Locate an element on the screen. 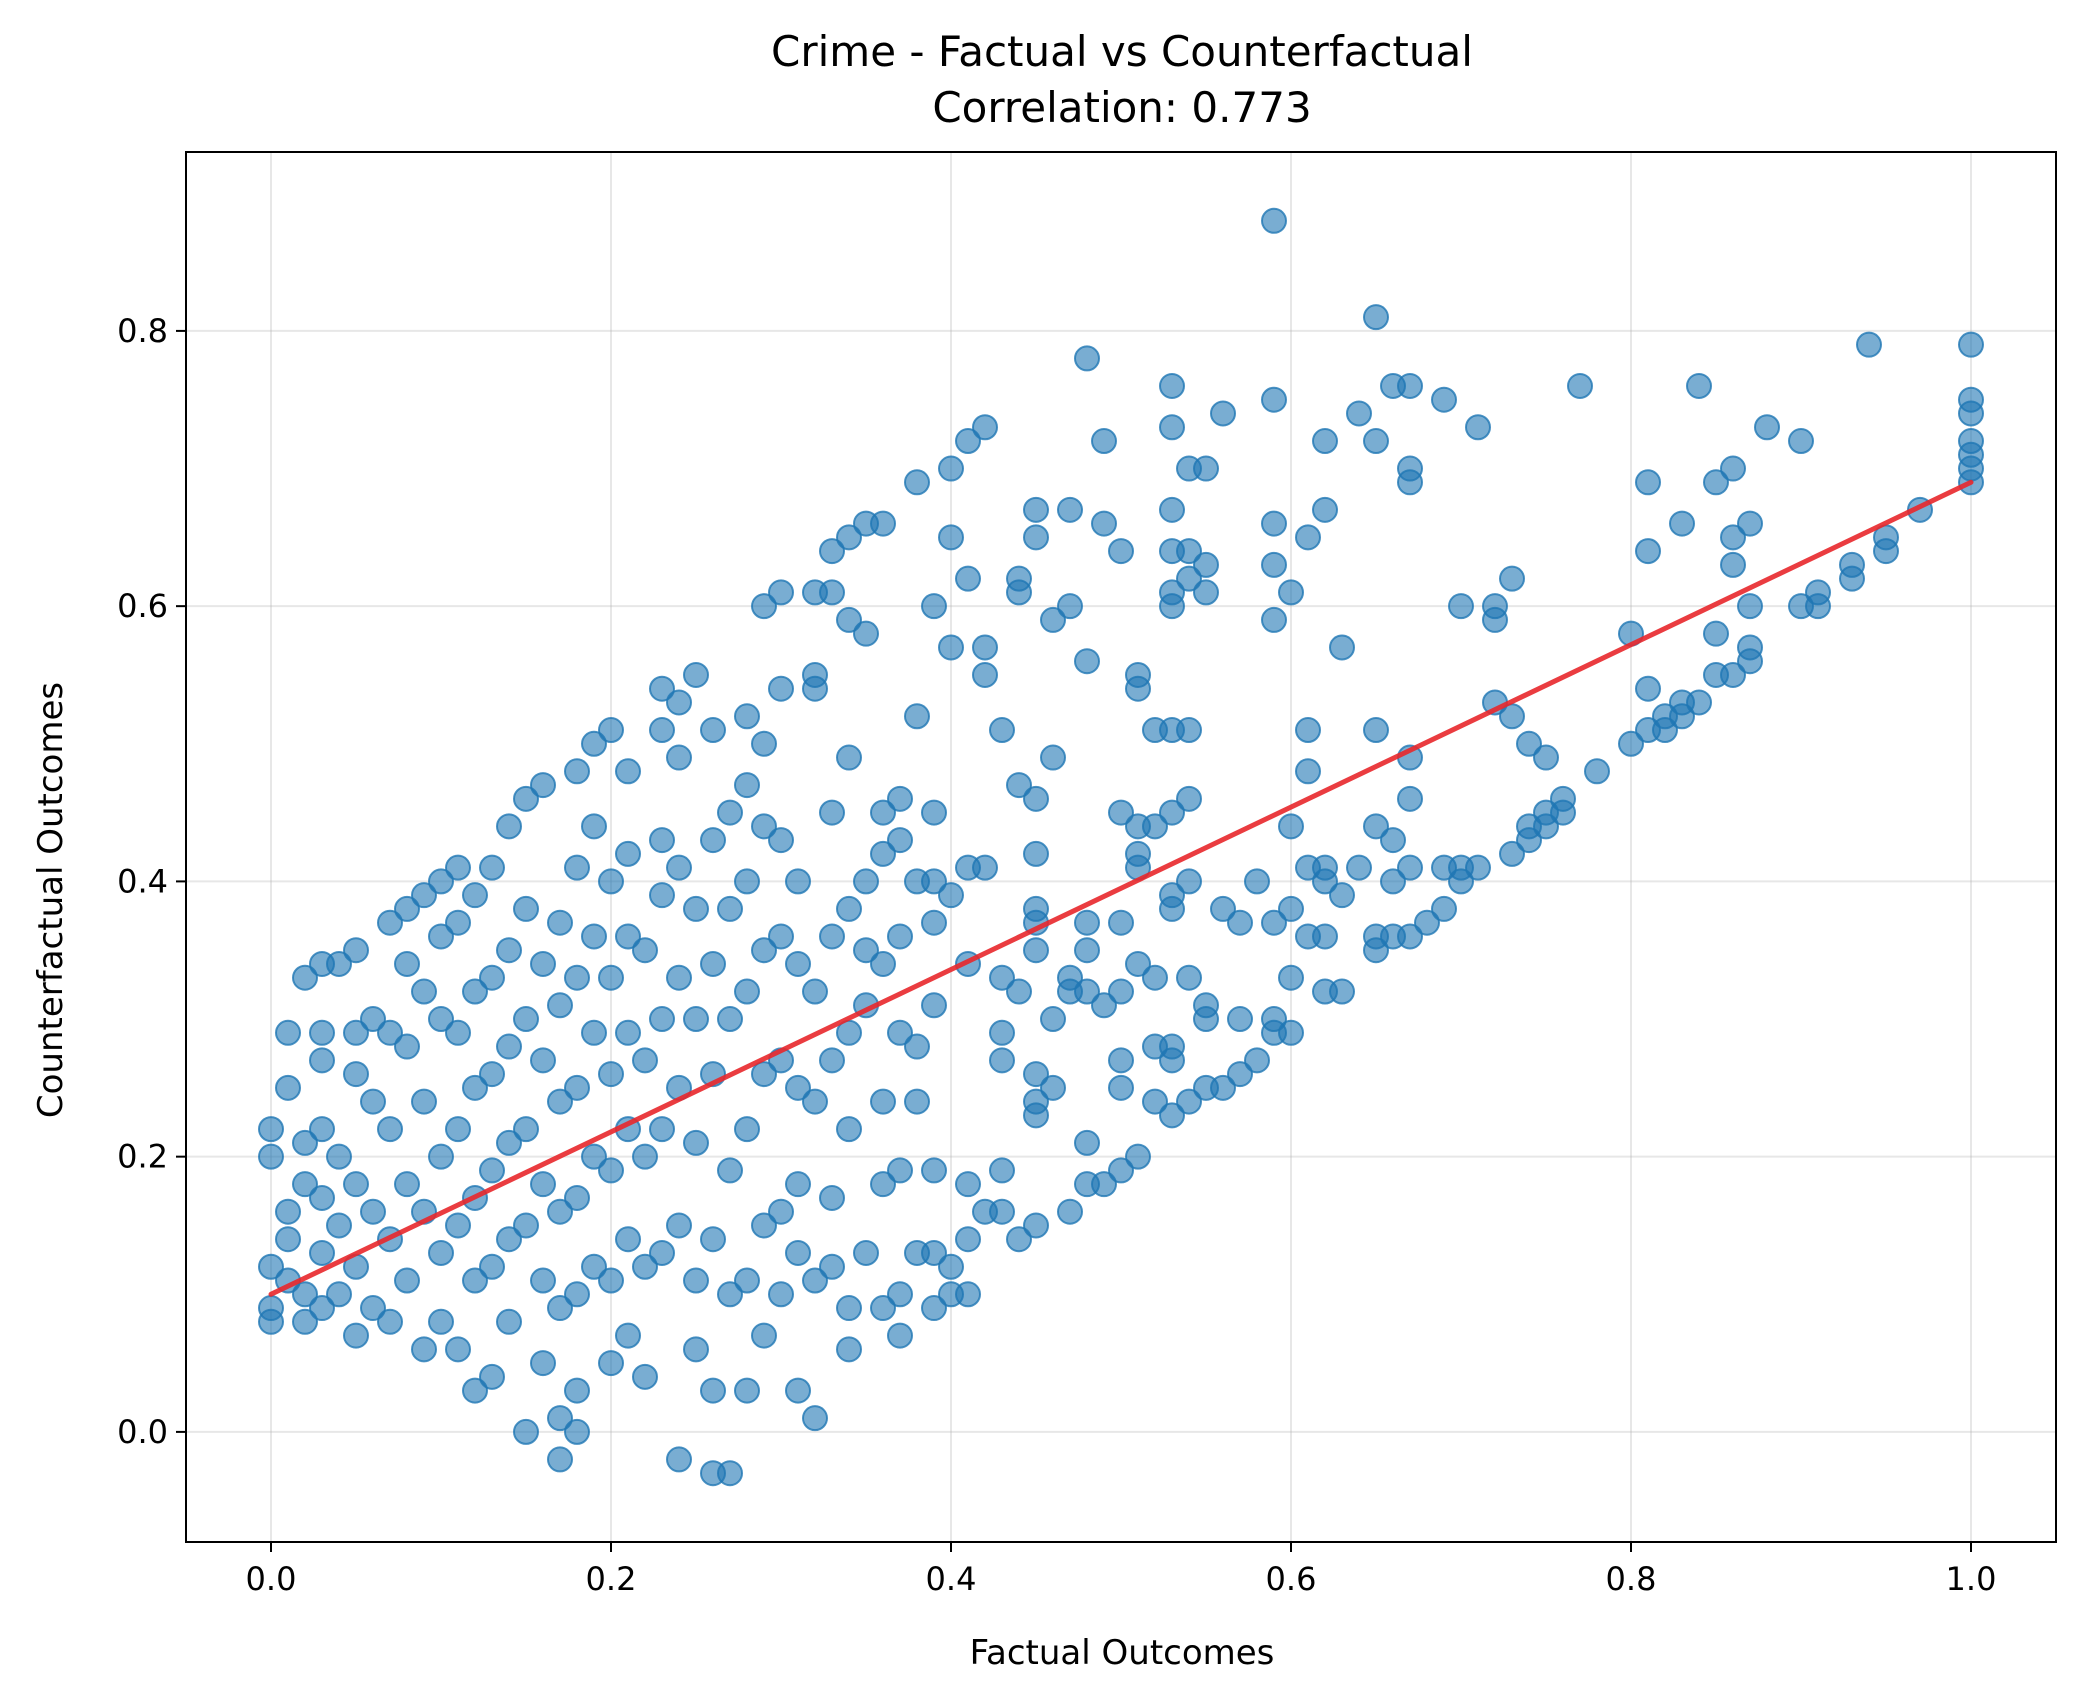  chart-title: Crime - Factual vs Counterfactual is located at coordinates (1122, 51).